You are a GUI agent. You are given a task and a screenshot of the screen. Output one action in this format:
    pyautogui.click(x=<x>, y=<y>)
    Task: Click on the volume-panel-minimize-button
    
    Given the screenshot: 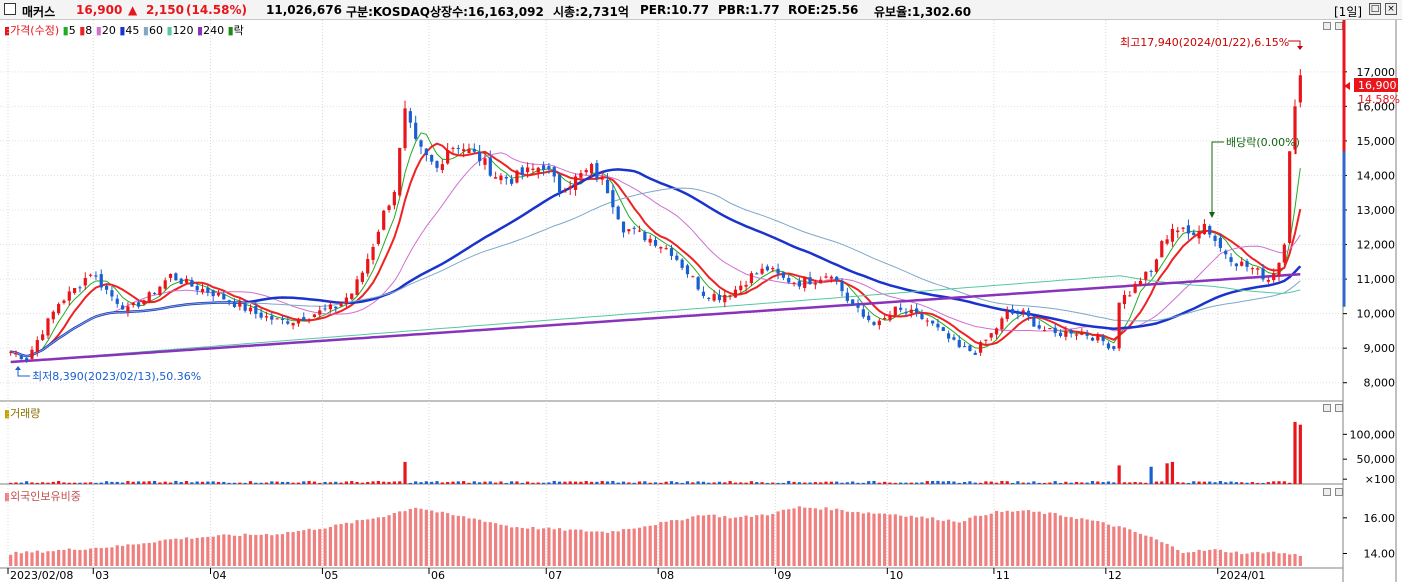 What is the action you would take?
    pyautogui.click(x=1327, y=408)
    